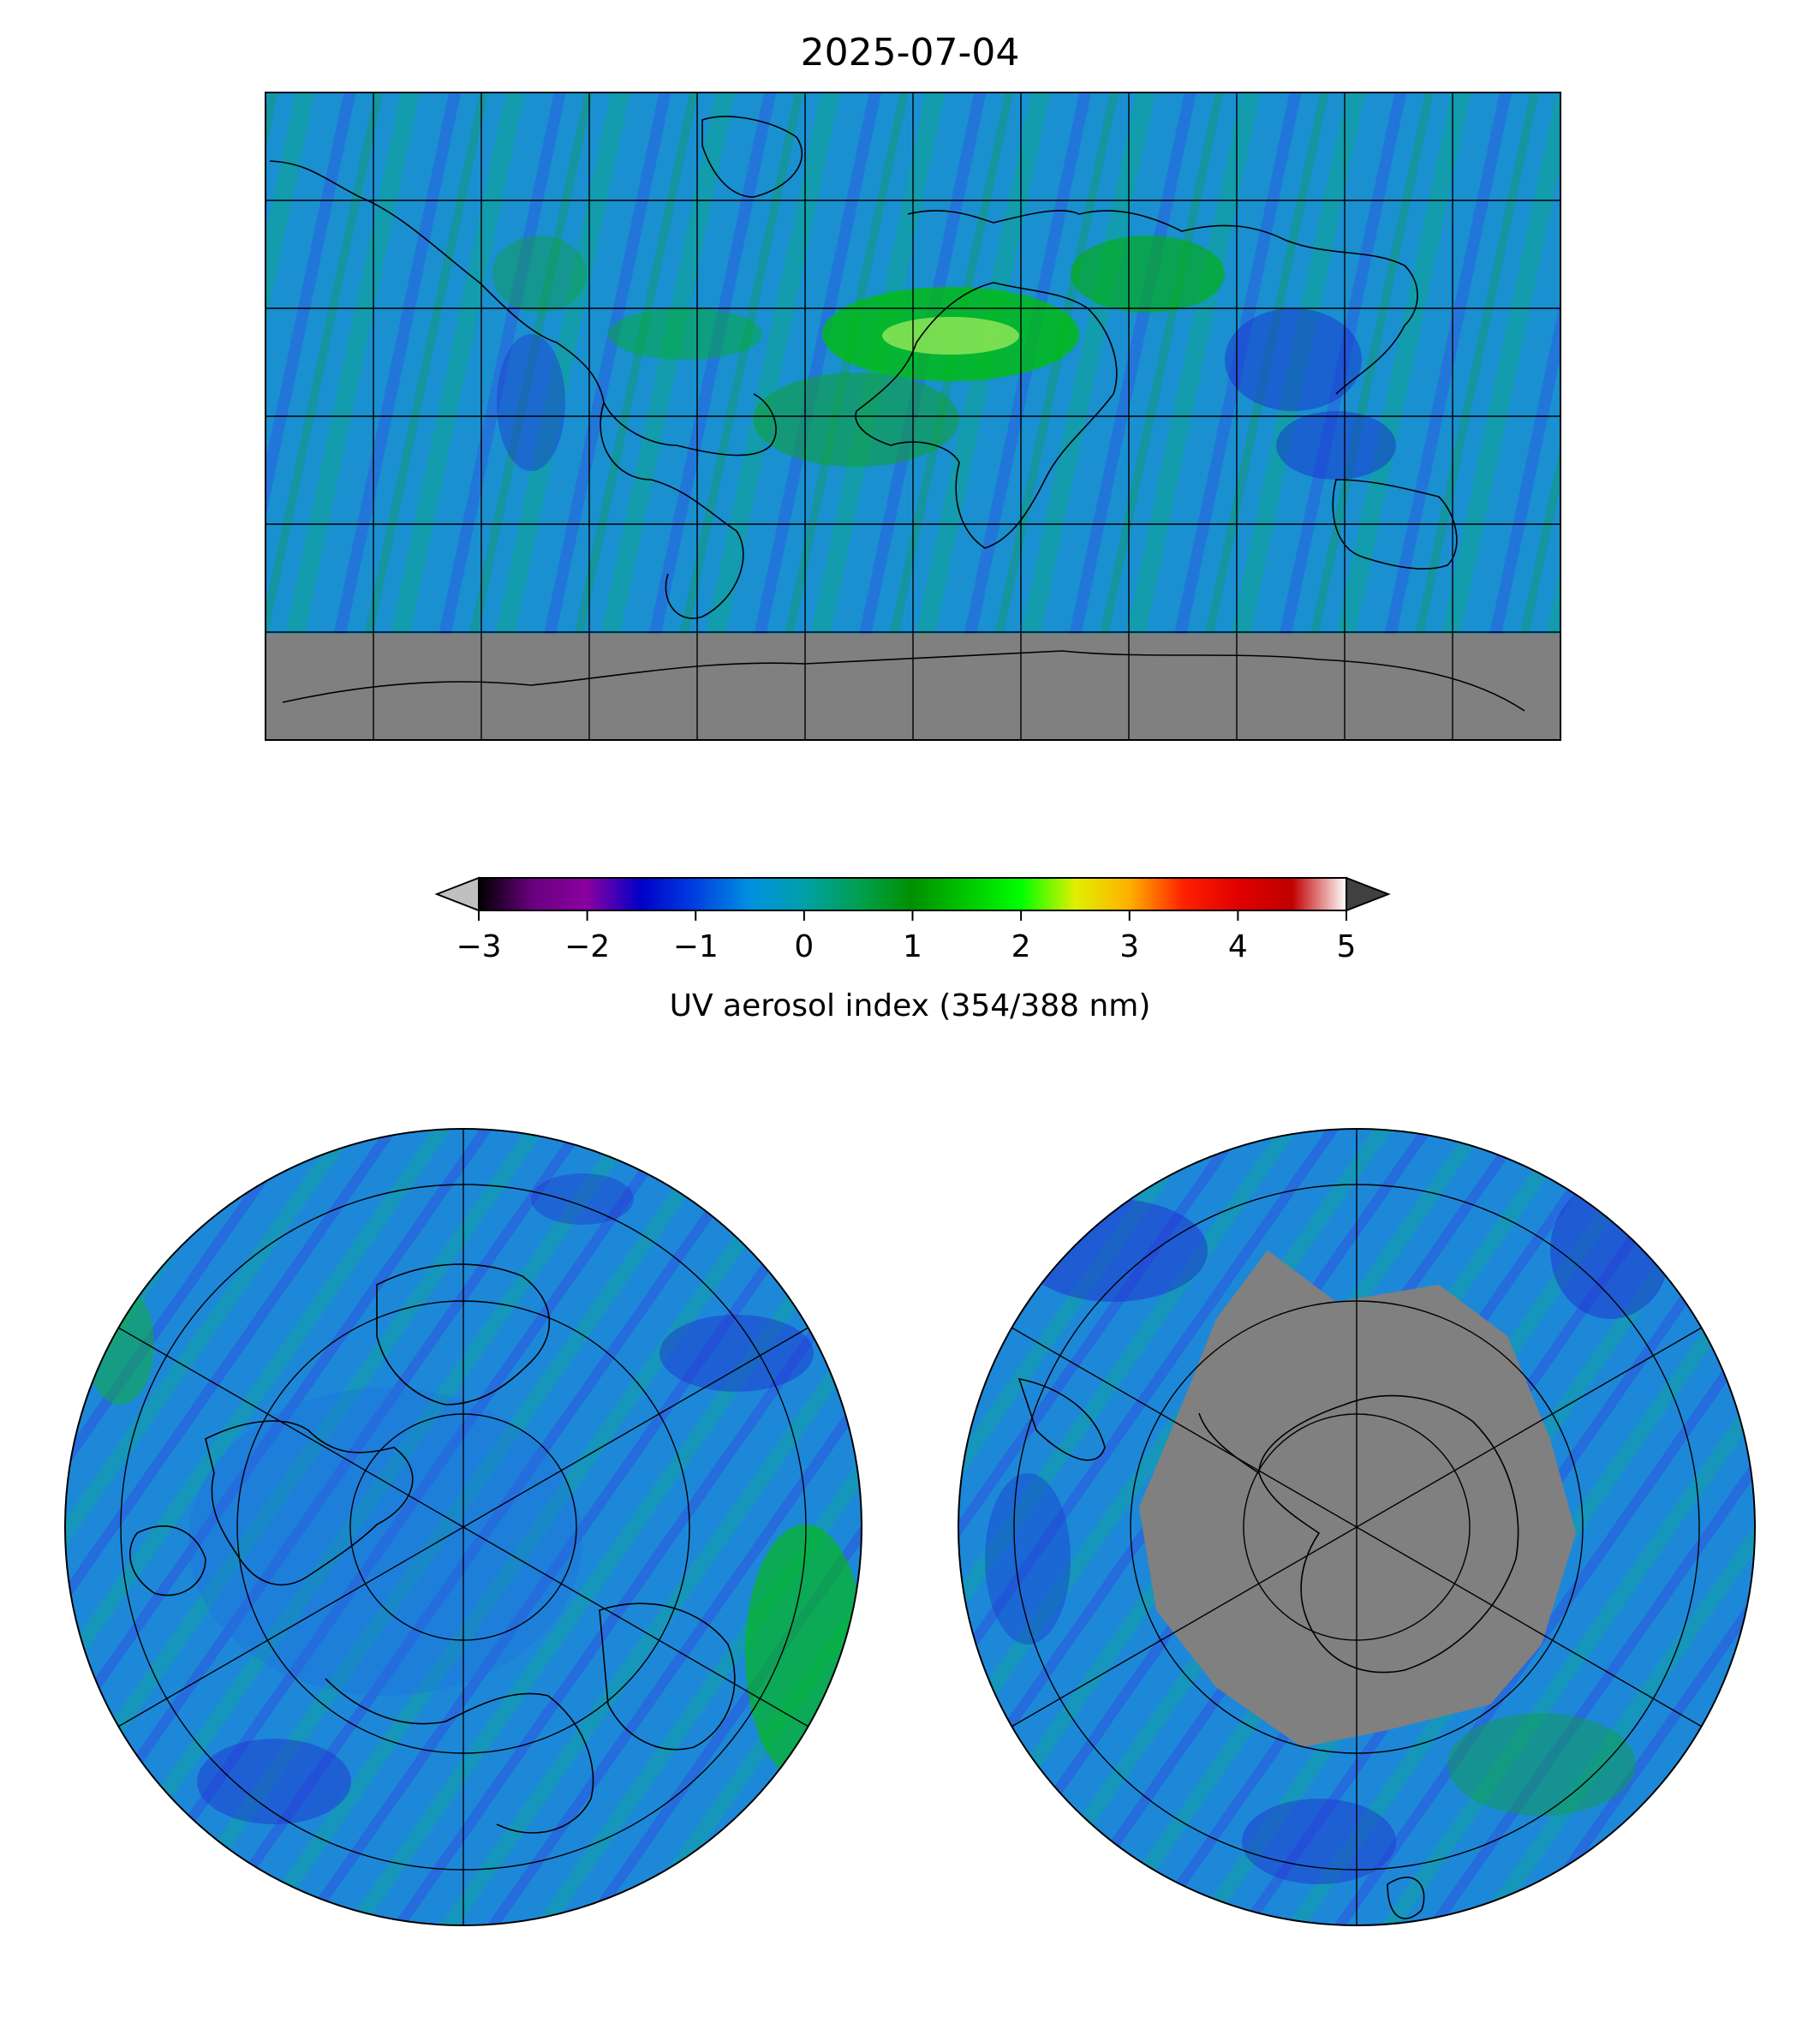  I want to click on low-aerosol-pacific, so click(531, 402).